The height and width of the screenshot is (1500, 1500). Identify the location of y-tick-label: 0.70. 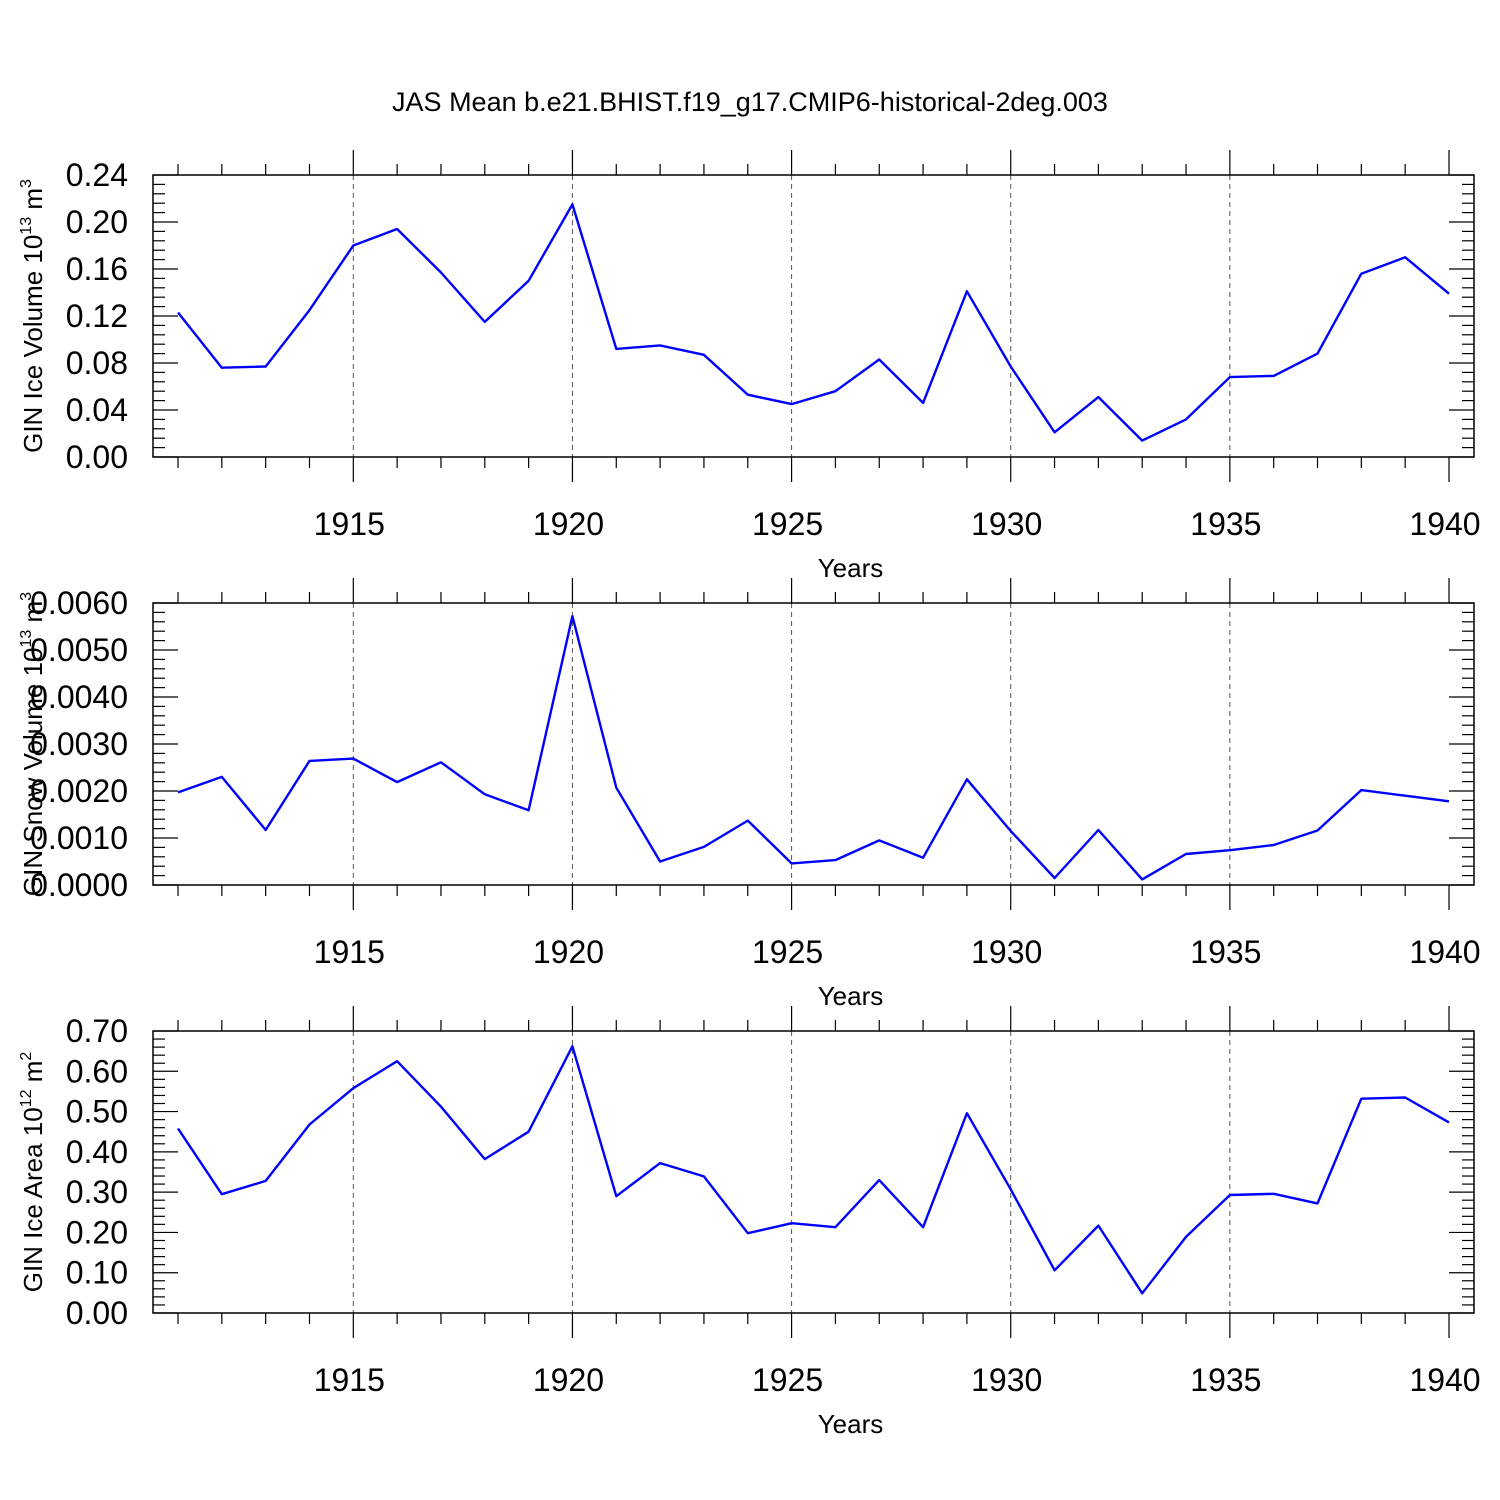
(97, 1031).